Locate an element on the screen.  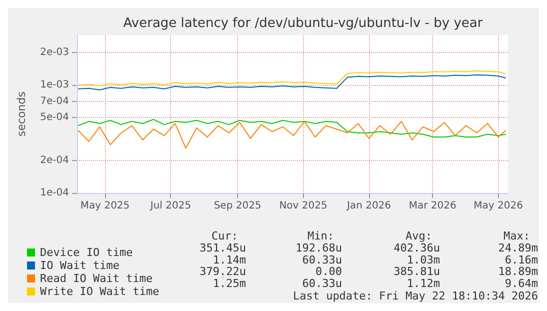
x-tick-label: Jan 2026 is located at coordinates (369, 206).